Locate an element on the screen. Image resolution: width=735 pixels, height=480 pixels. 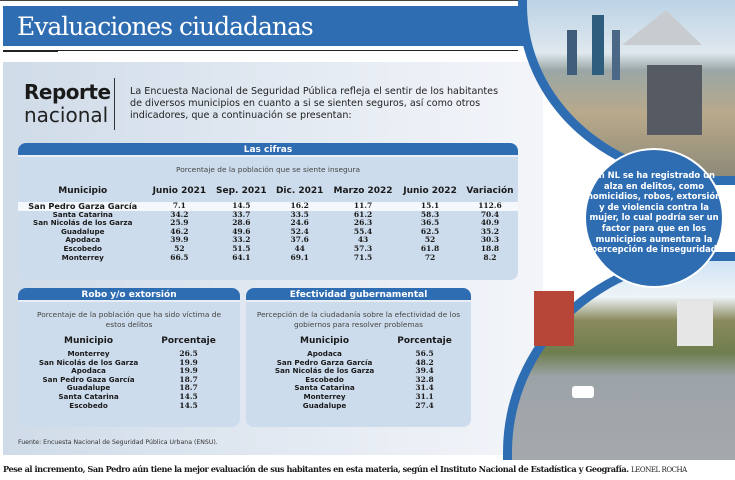
cifras-title: Las cifras is located at coordinates (268, 150).